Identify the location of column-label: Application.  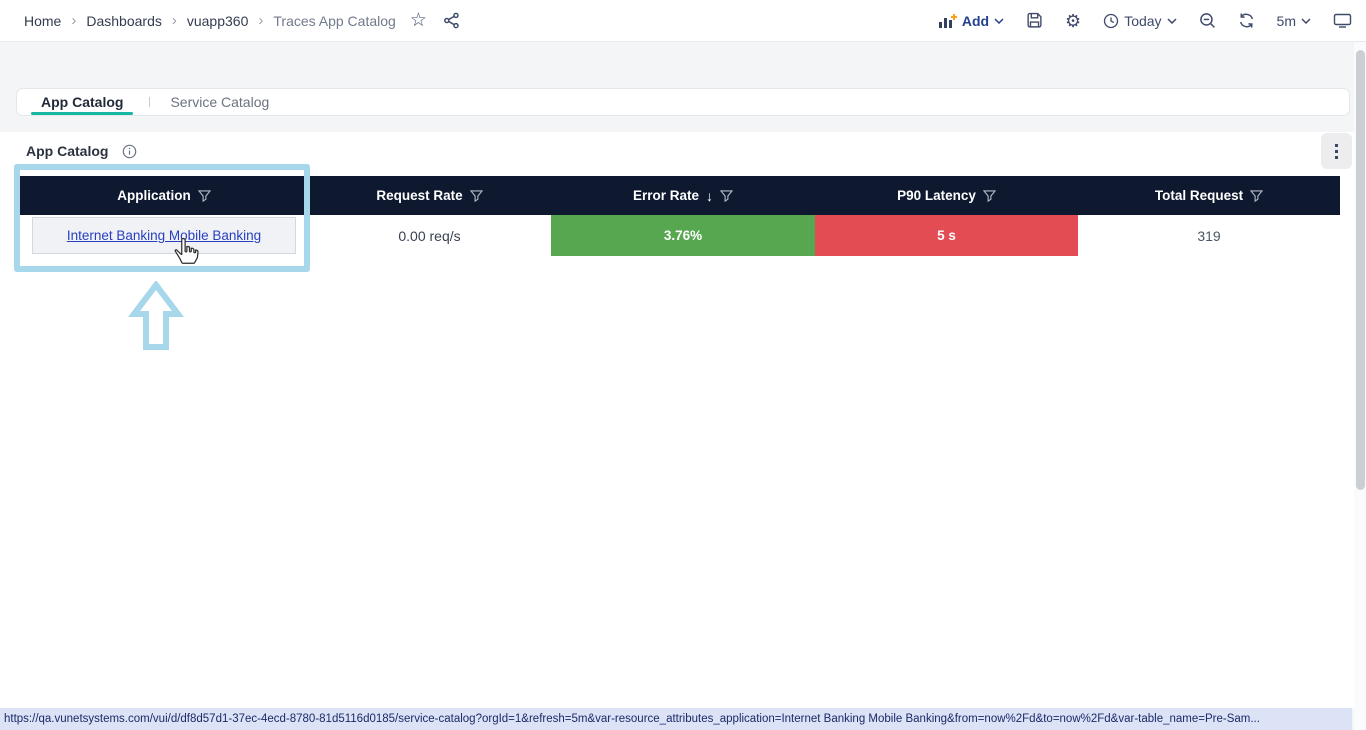
(154, 195).